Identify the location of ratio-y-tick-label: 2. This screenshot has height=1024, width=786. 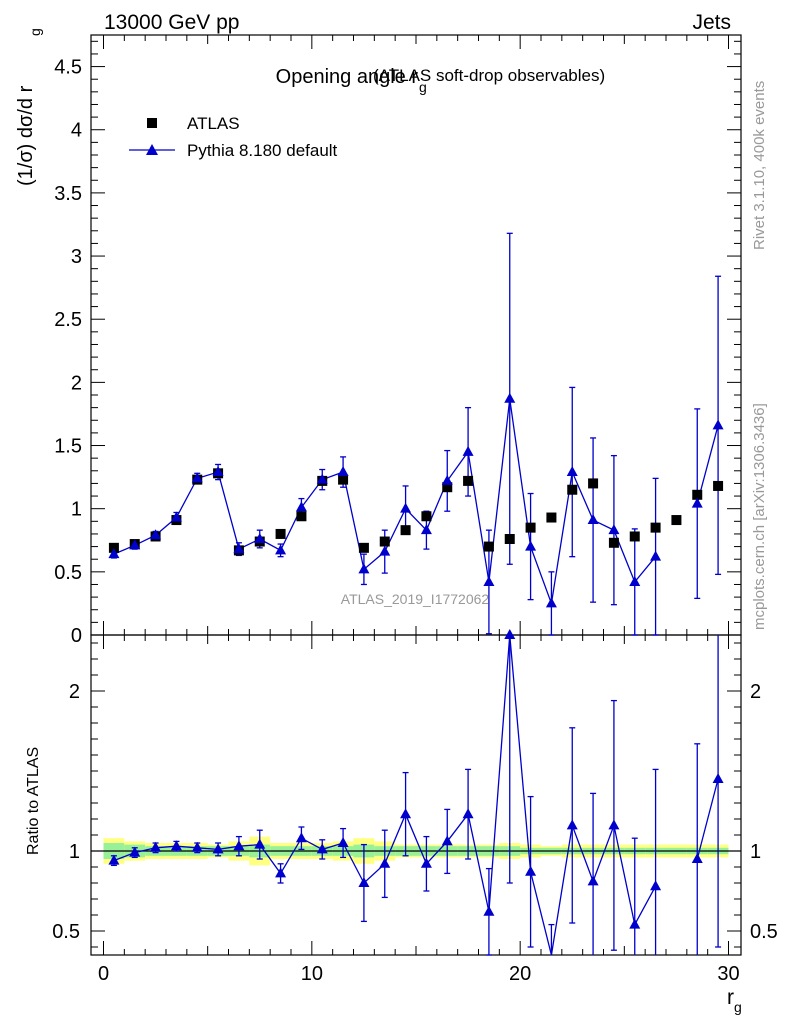
(74, 692).